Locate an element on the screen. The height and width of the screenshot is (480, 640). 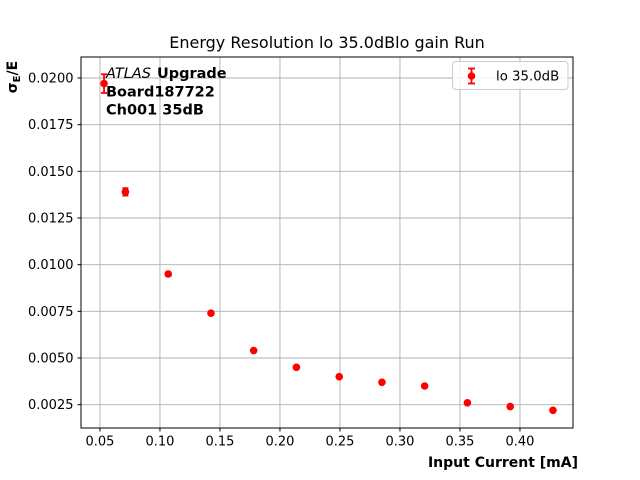
y-tick-label: 0.0075 is located at coordinates (51, 312).